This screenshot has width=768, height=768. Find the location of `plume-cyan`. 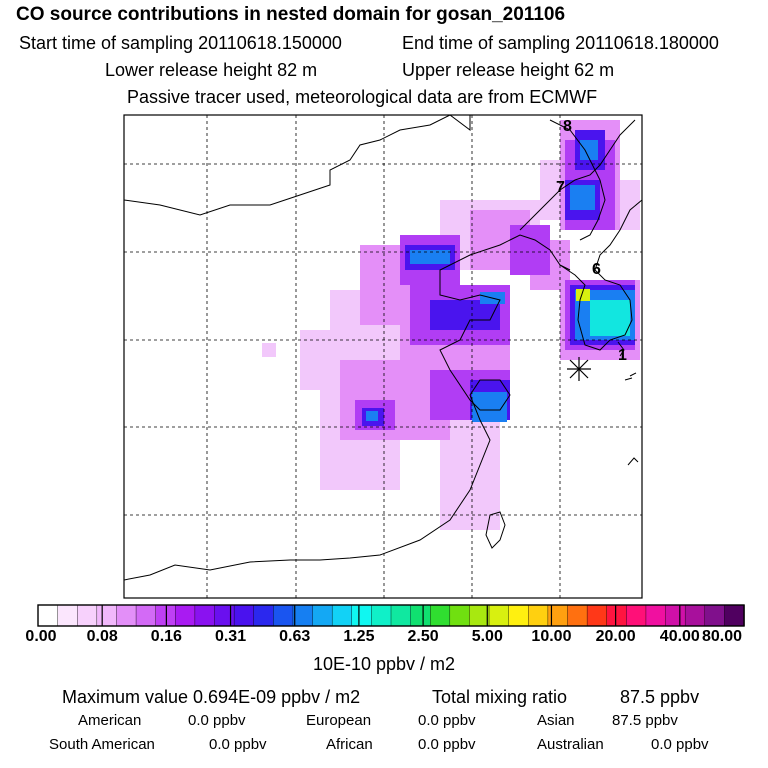

plume-cyan is located at coordinates (610, 318).